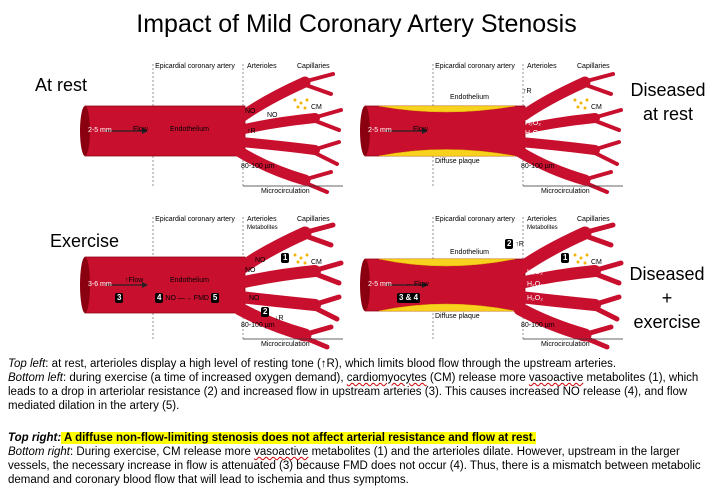 The width and height of the screenshot is (713, 495). What do you see at coordinates (356, 24) in the screenshot?
I see `page-title: Impact of Mild Coronary Artery Stenosis` at bounding box center [356, 24].